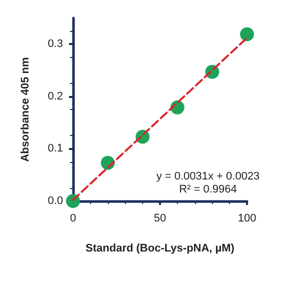 This screenshot has width=297, height=288. Describe the element at coordinates (208, 190) in the screenshot. I see `annotation: R² = 0.9964` at that location.